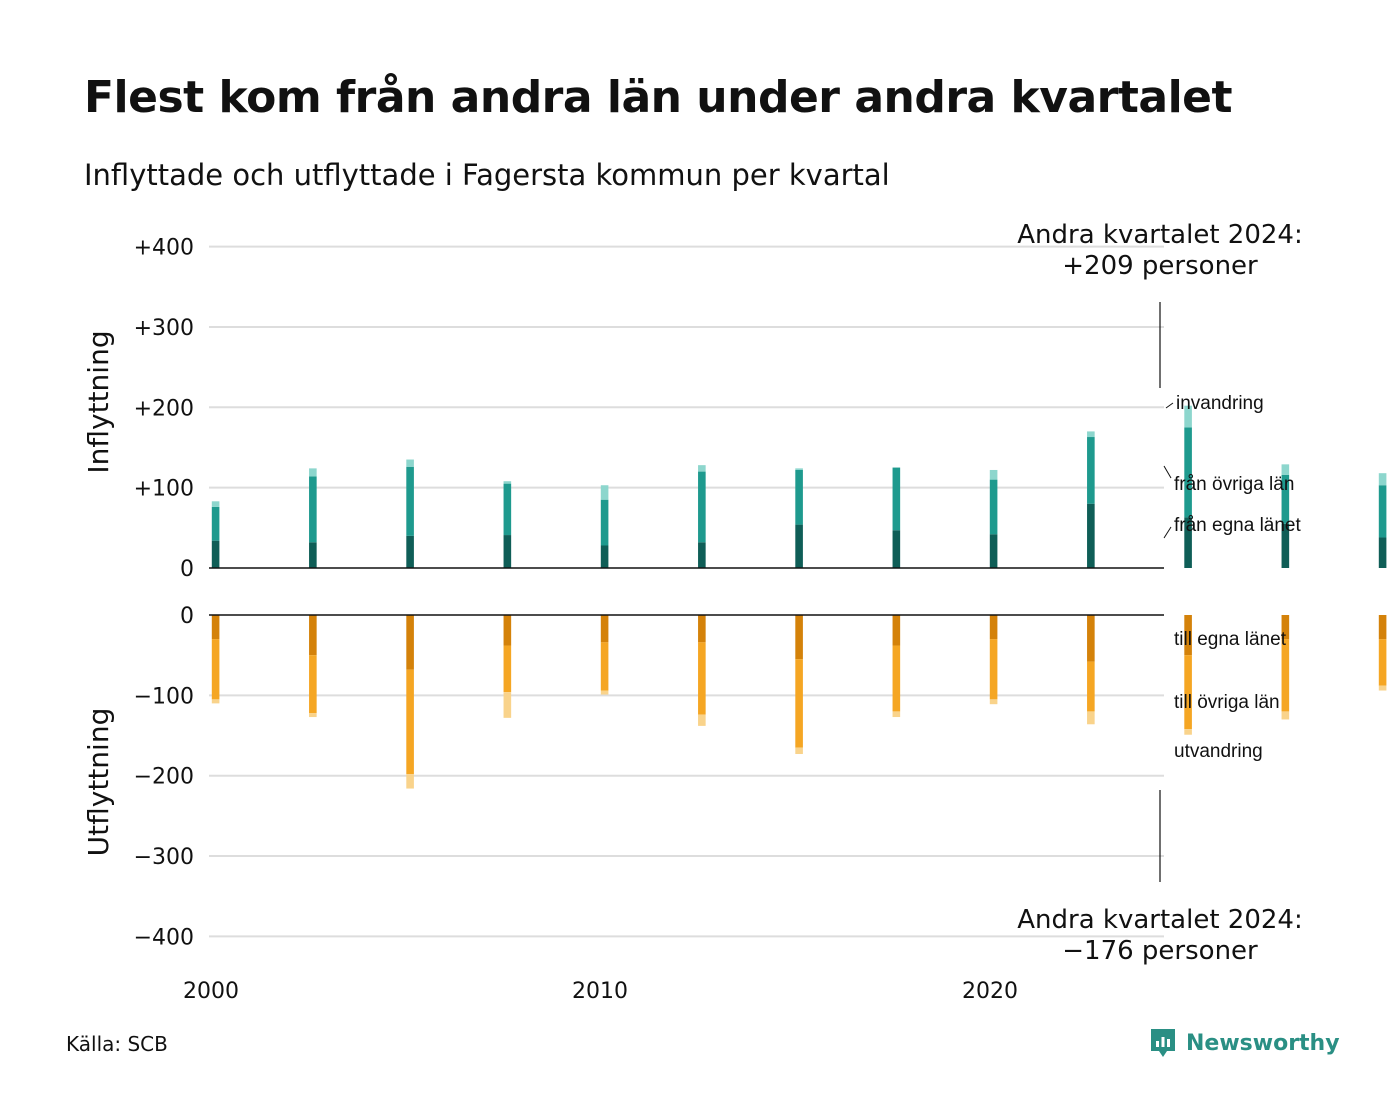 The width and height of the screenshot is (1400, 1120). I want to click on x-tick-2010: 2010, so click(600, 991).